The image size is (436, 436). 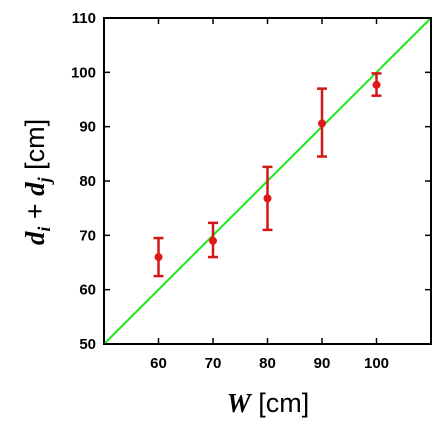 What do you see at coordinates (376, 363) in the screenshot?
I see `x-tick-label: 100` at bounding box center [376, 363].